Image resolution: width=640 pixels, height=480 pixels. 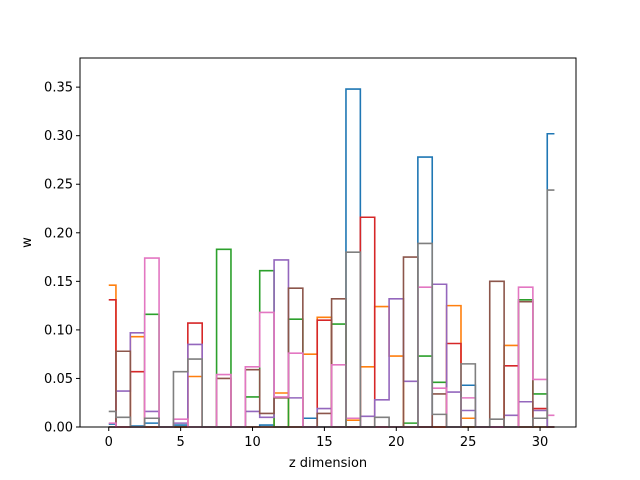 I want to click on x-tick-label: 0, so click(x=109, y=442).